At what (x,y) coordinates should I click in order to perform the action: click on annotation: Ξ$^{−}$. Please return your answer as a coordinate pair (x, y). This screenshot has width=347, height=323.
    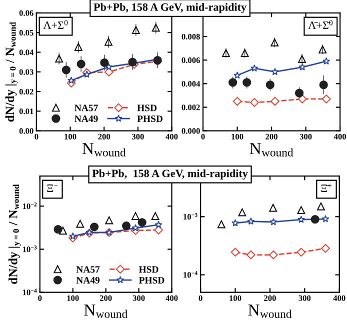
    Looking at the image, I should click on (52, 188).